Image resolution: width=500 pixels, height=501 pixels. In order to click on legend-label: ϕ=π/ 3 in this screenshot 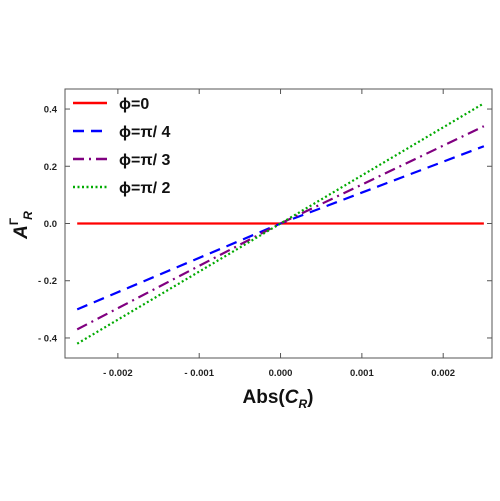, I will do `click(144, 160)`.